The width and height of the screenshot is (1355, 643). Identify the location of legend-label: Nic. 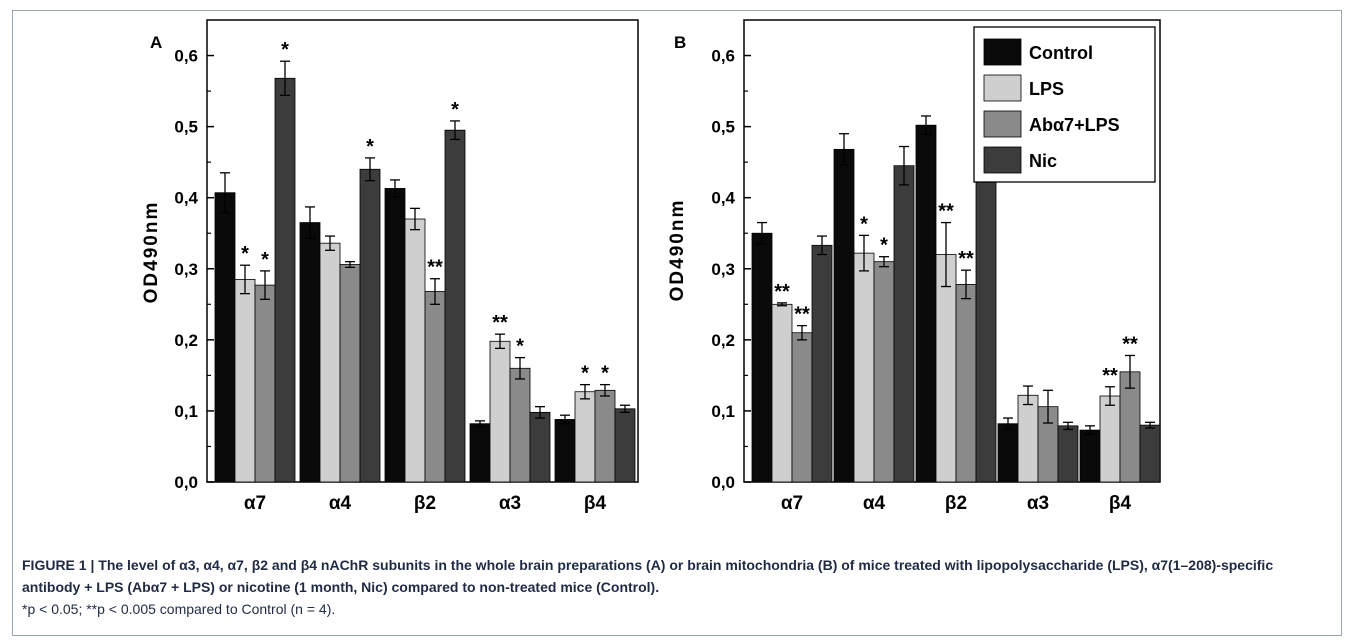
(1043, 161).